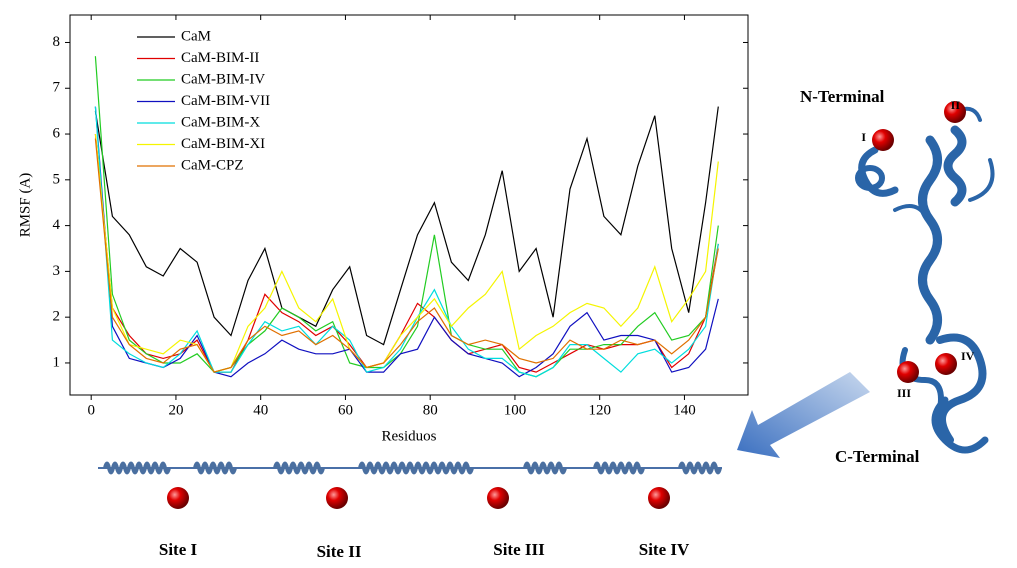 The width and height of the screenshot is (1017, 568). What do you see at coordinates (196, 36) in the screenshot?
I see `legend-label: CaM` at bounding box center [196, 36].